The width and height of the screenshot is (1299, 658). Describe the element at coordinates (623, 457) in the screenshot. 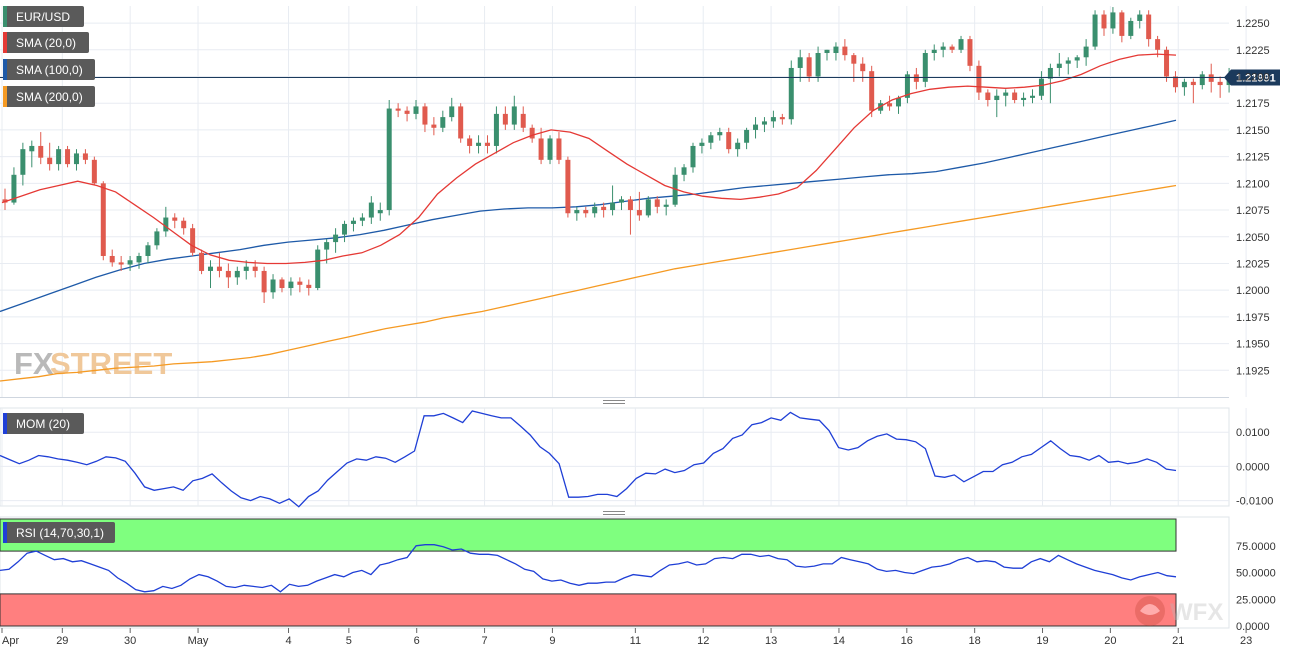

I see `momentum-grid` at that location.